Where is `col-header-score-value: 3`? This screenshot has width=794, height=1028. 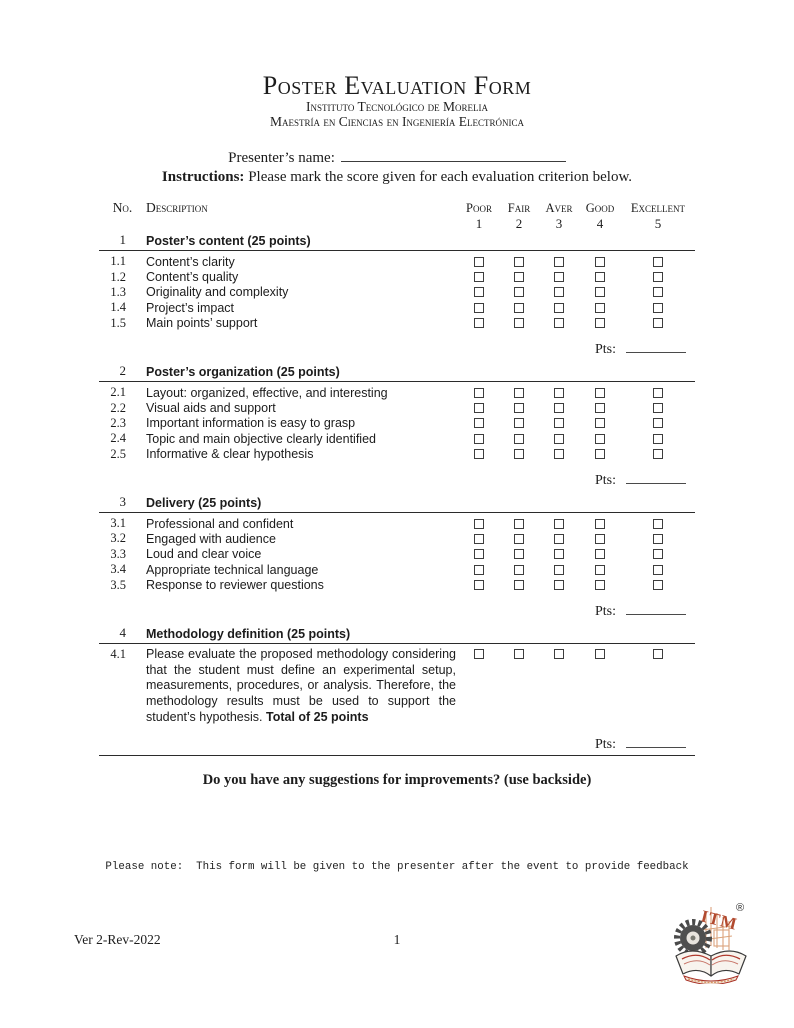
col-header-score-value: 3 is located at coordinates (559, 223).